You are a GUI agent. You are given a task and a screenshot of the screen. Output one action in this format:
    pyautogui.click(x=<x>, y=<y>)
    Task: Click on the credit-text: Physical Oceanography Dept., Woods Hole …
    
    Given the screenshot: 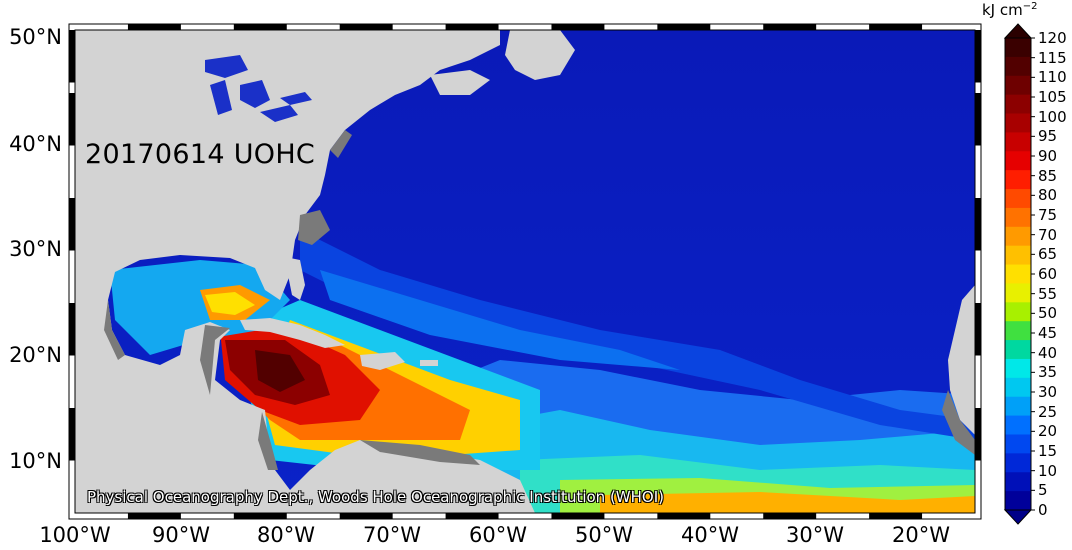 What is the action you would take?
    pyautogui.click(x=375, y=497)
    